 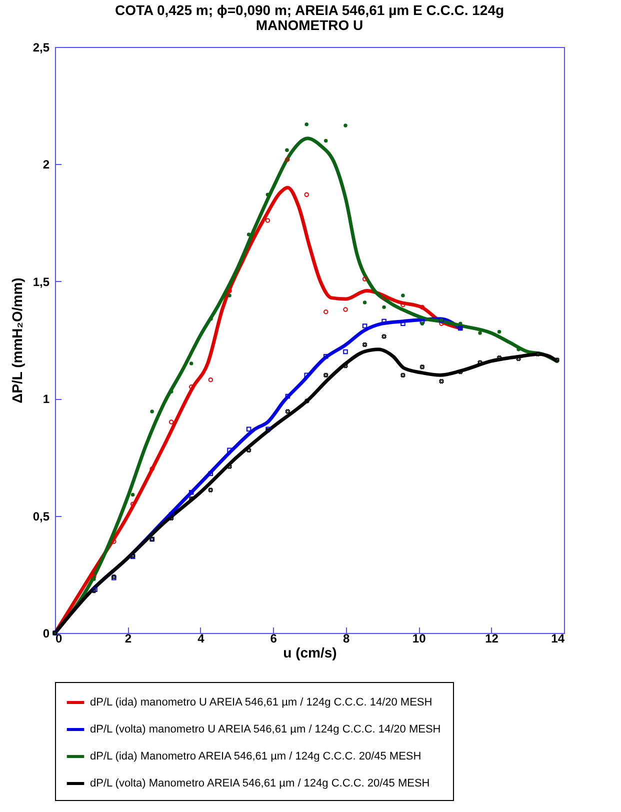 What do you see at coordinates (419, 639) in the screenshot?
I see `x-tick-label: 10` at bounding box center [419, 639].